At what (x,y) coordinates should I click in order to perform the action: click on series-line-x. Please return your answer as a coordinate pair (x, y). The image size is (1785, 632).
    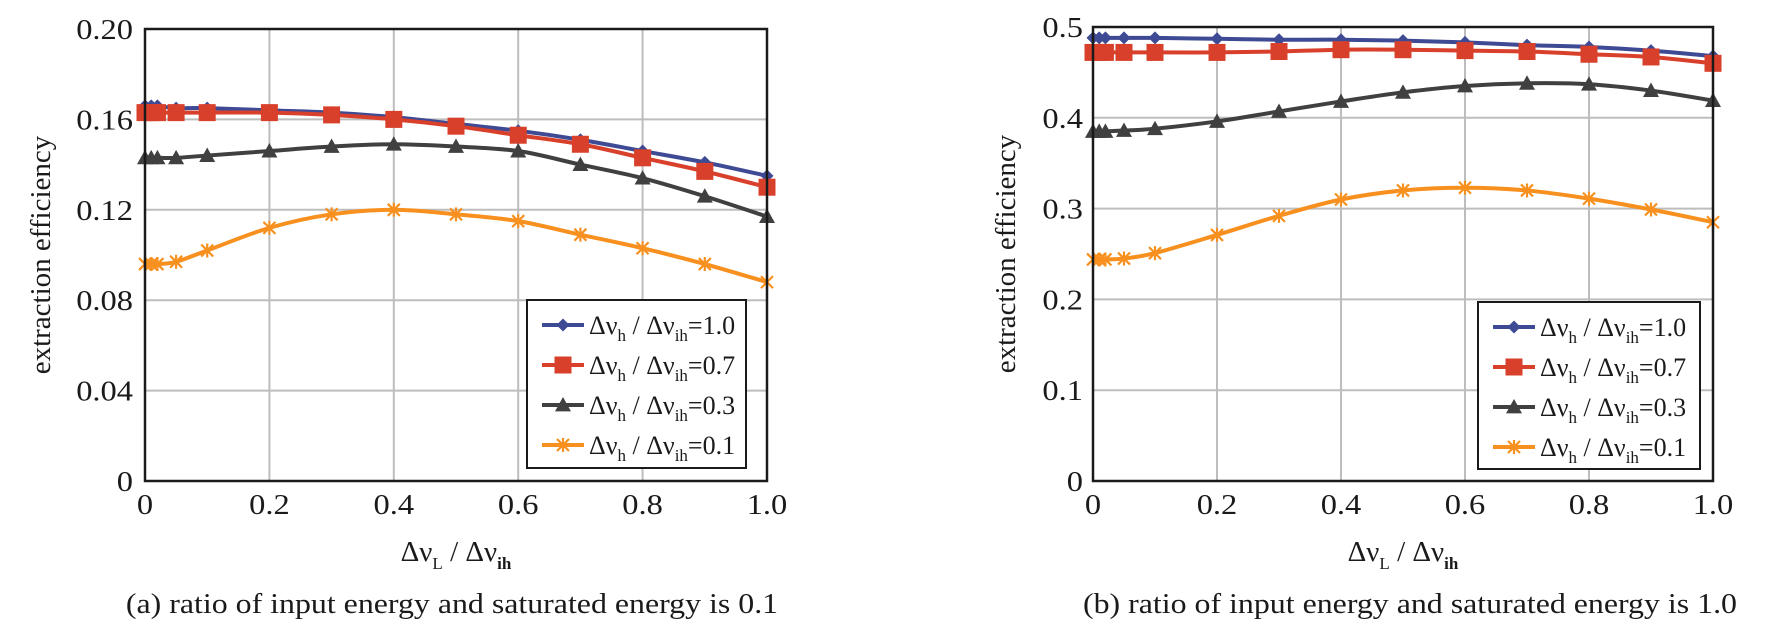
    Looking at the image, I should click on (1403, 223).